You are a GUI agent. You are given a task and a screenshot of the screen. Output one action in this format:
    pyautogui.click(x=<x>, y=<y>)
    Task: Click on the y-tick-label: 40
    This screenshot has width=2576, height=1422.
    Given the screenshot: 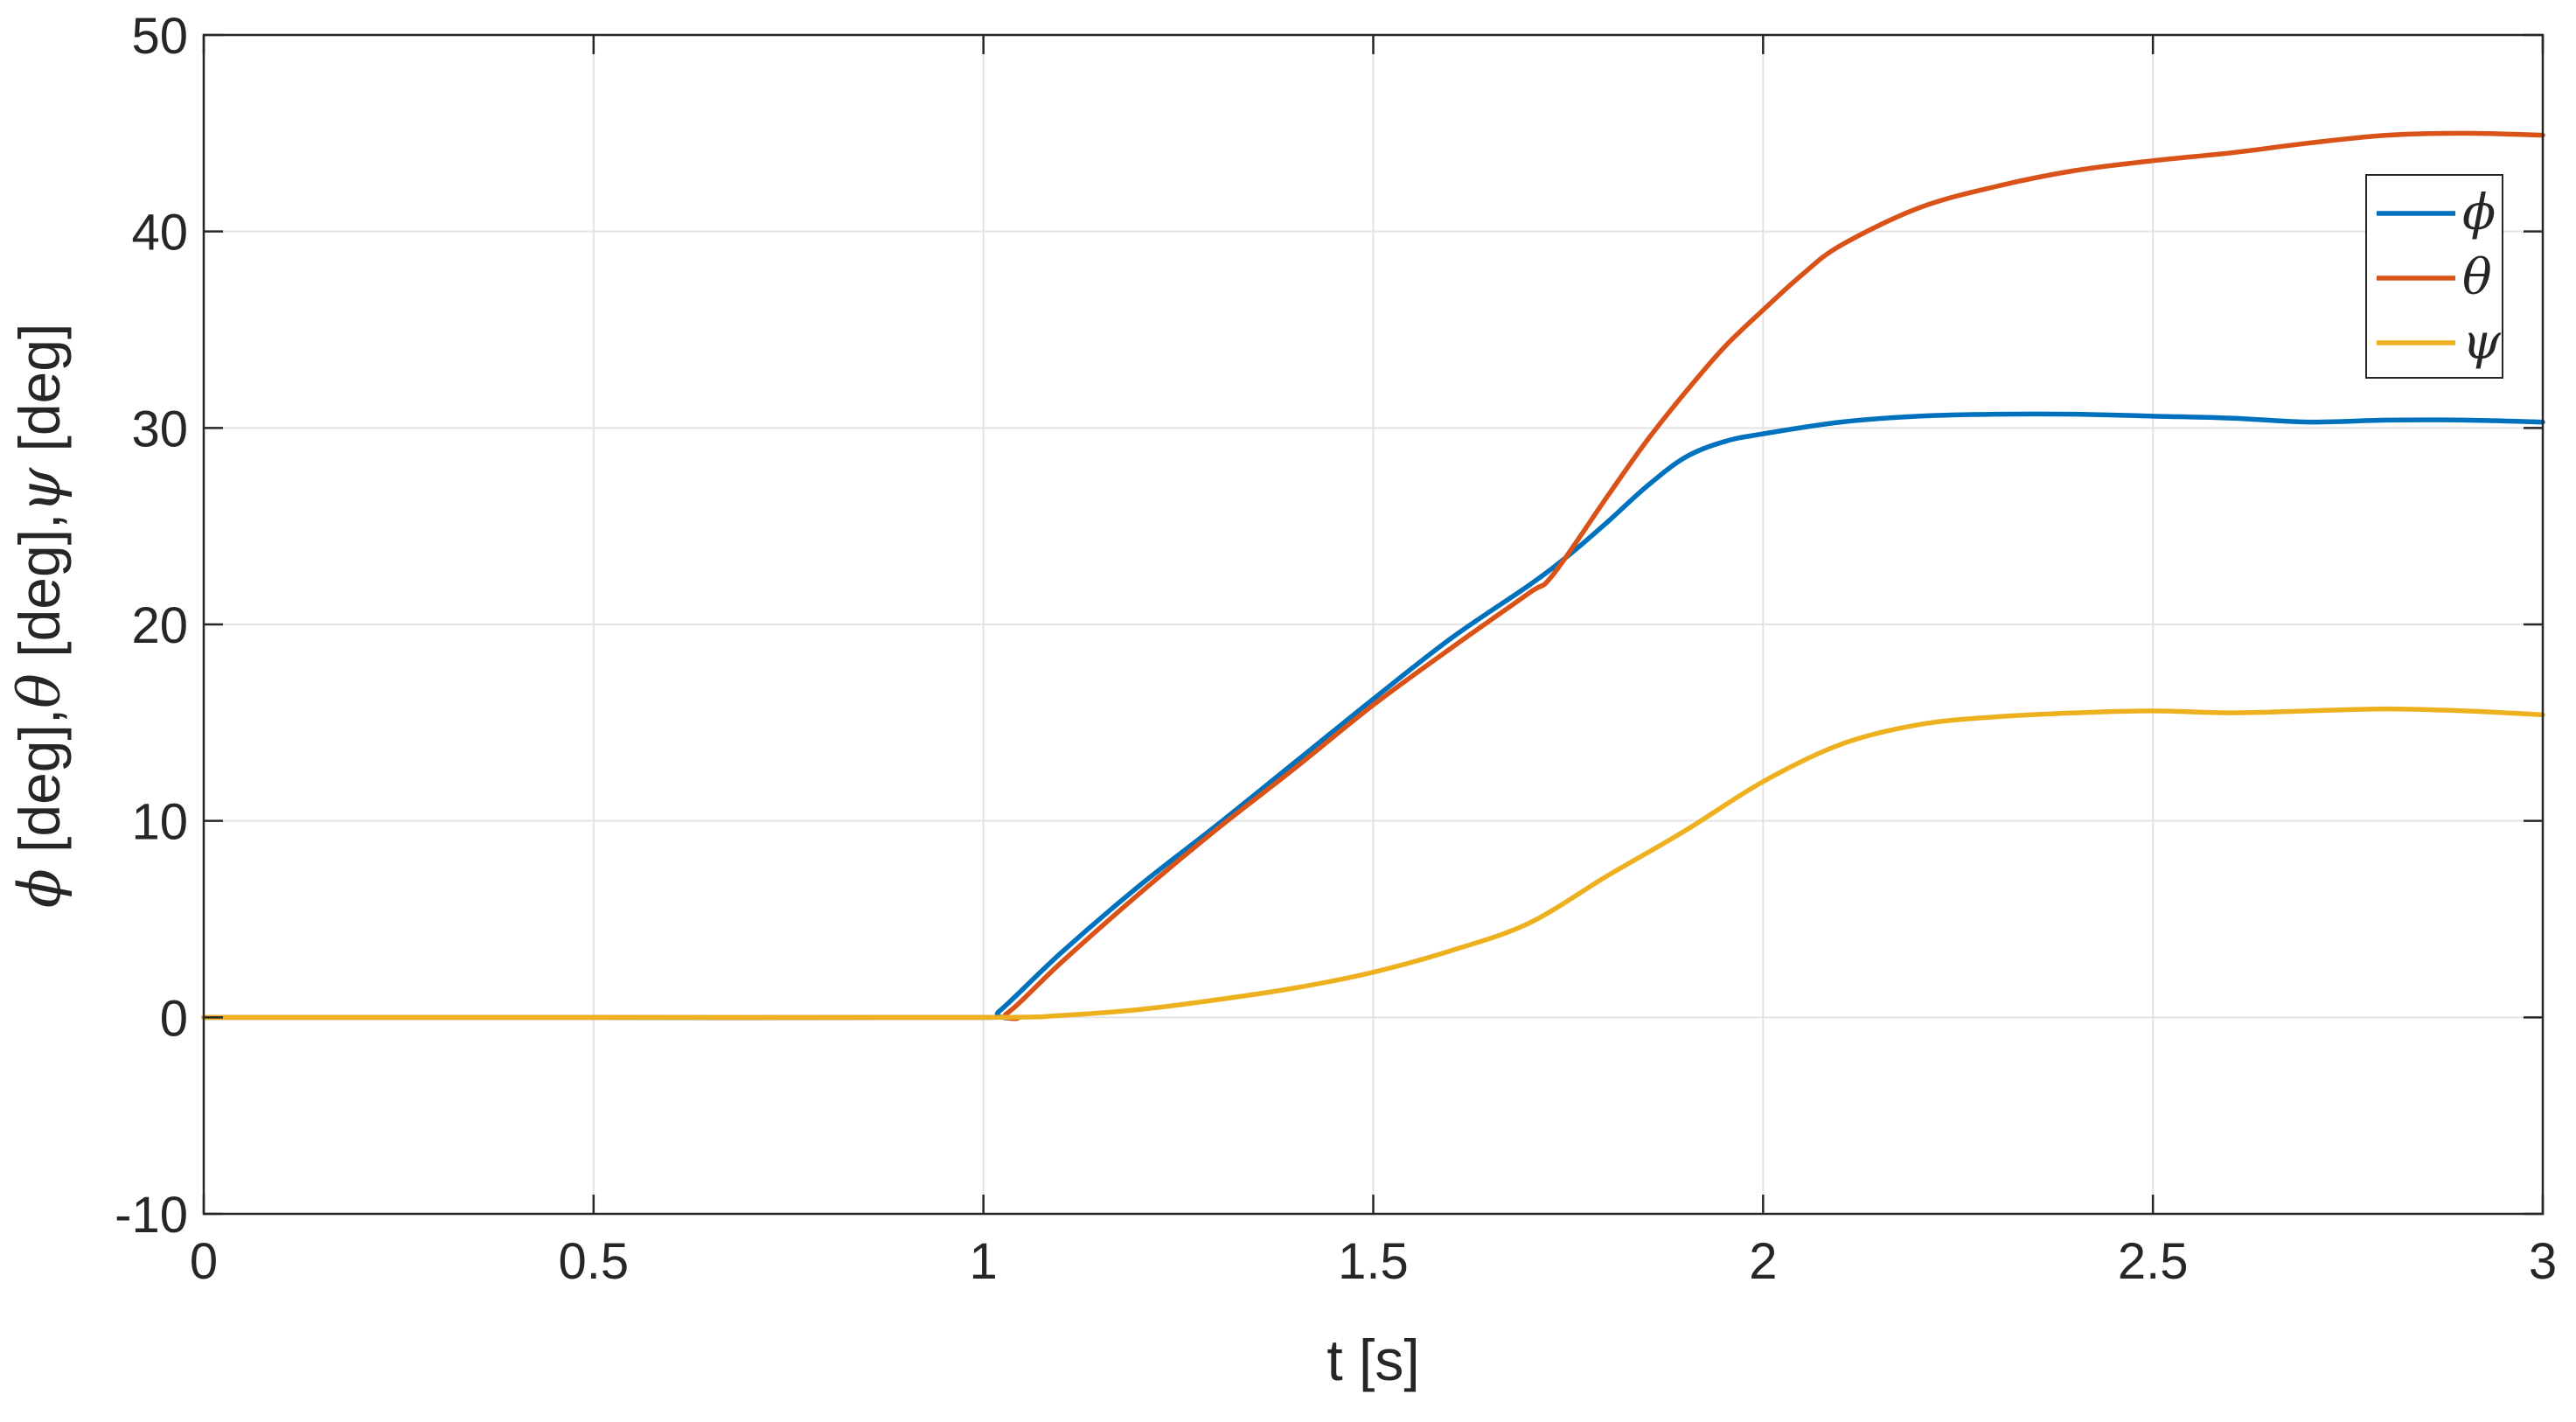 What is the action you would take?
    pyautogui.click(x=159, y=233)
    